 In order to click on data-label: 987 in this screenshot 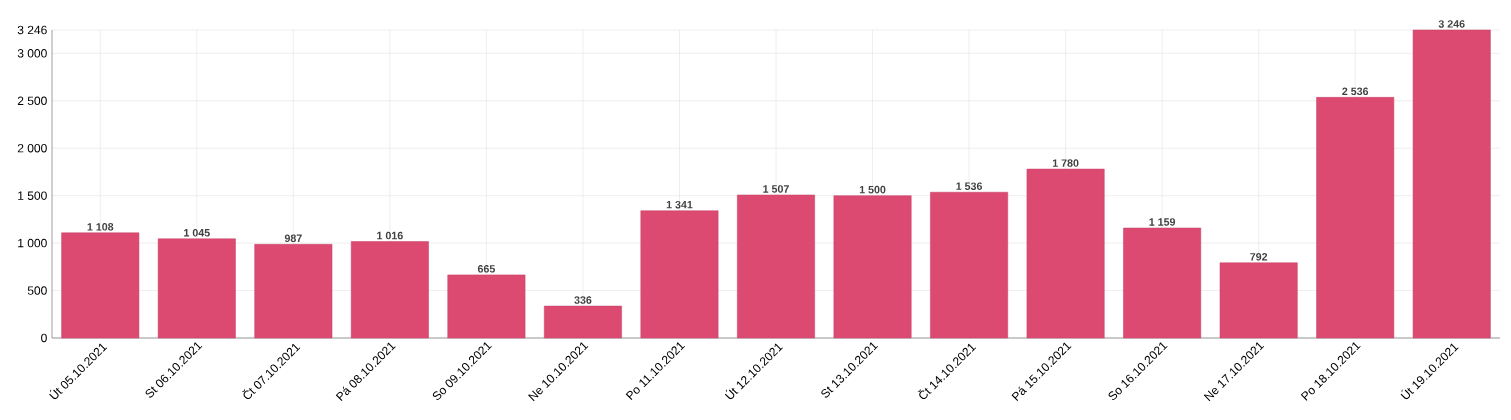, I will do `click(293, 238)`.